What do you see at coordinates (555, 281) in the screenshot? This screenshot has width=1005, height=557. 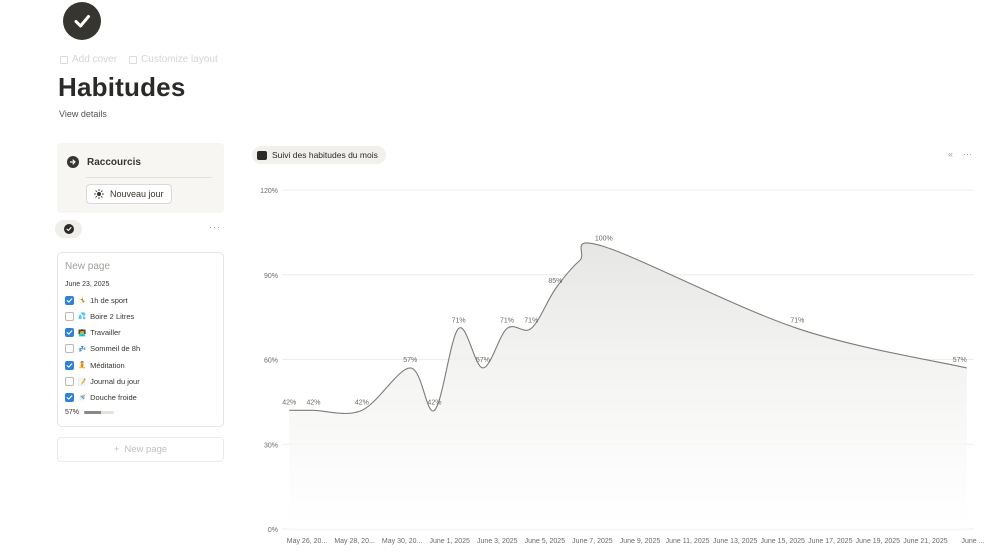 I see `data-label: 85%` at bounding box center [555, 281].